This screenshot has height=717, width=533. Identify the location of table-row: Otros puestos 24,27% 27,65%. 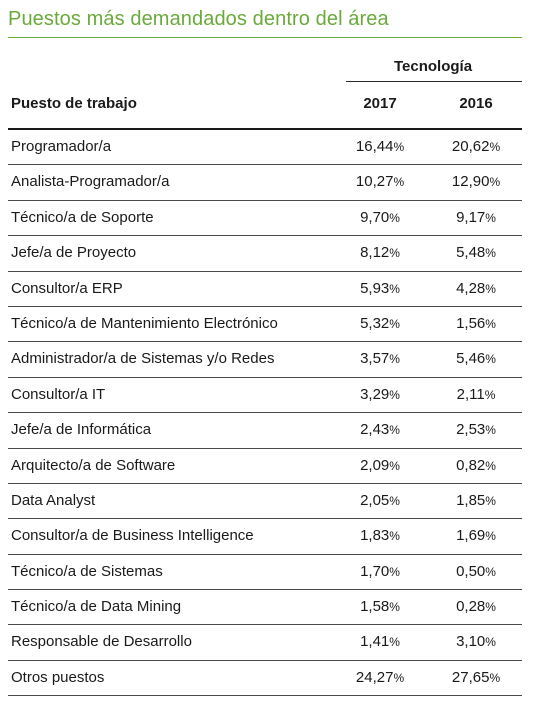
(265, 679).